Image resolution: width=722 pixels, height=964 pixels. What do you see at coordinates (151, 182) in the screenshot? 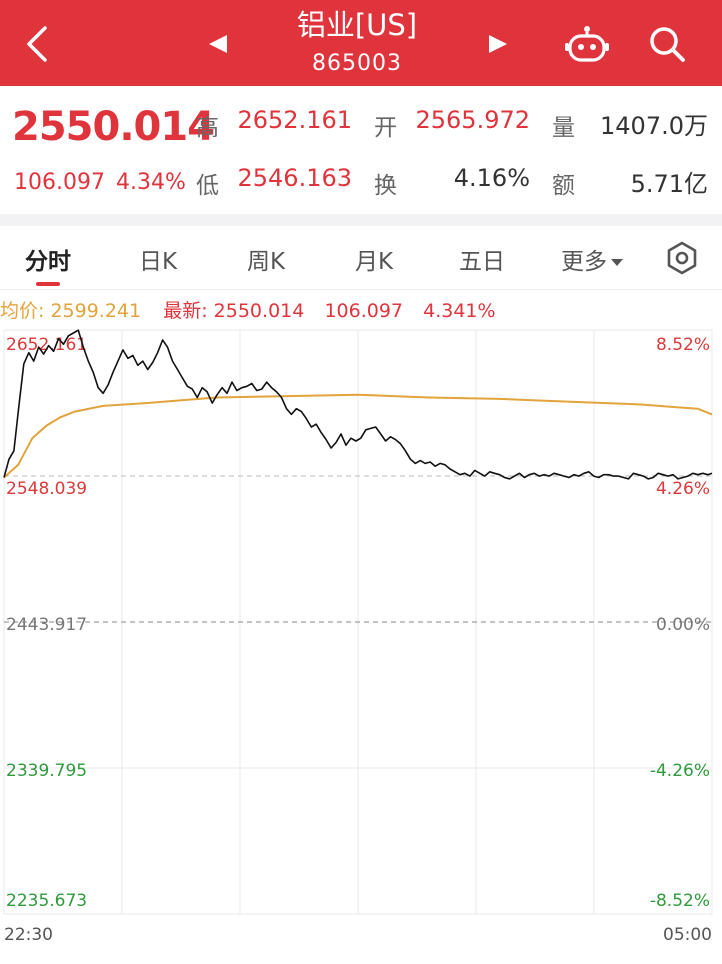
I see `price-change-percent: 4.34%` at bounding box center [151, 182].